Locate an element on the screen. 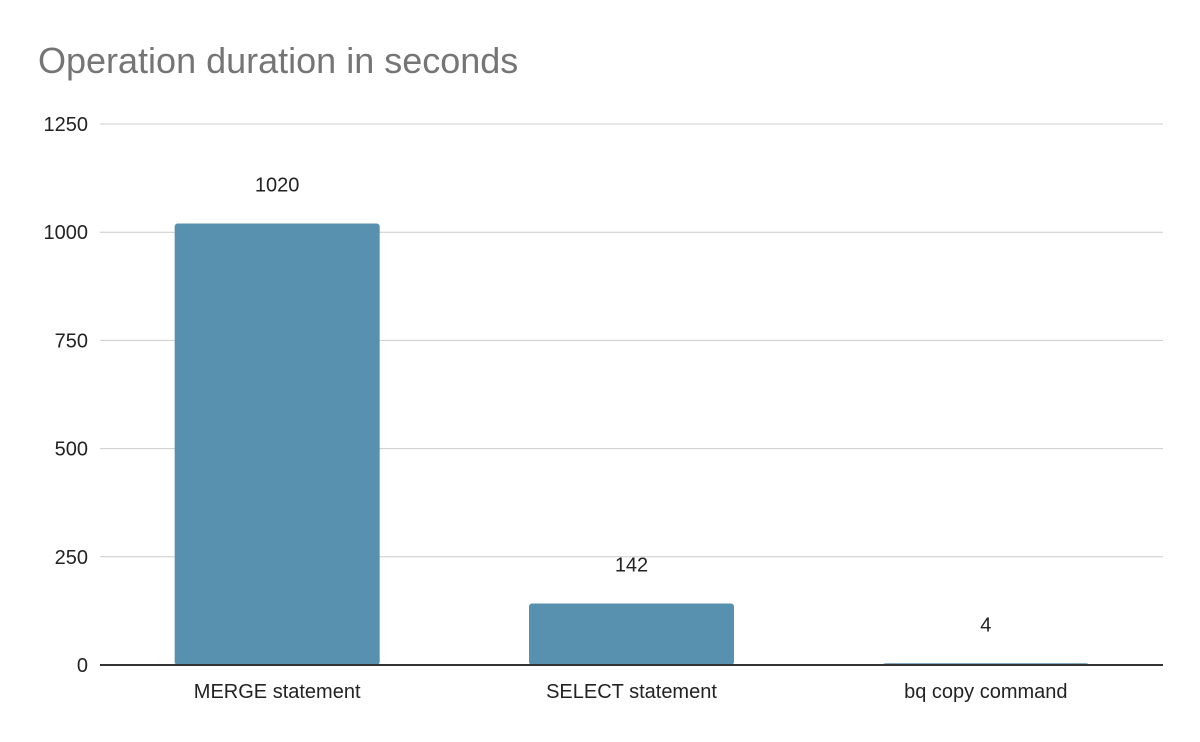  chart-title: Operation duration in seconds is located at coordinates (278, 60).